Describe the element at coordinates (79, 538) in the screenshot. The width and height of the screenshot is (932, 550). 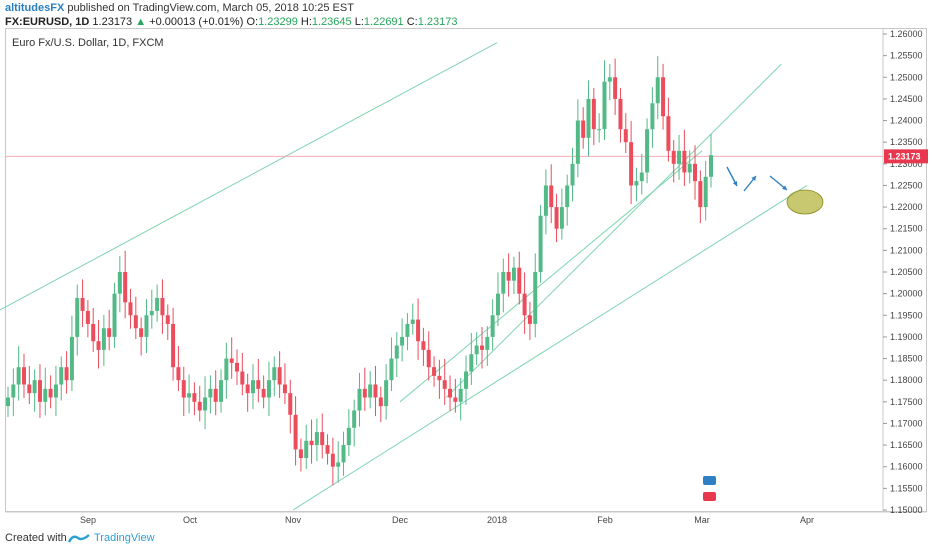
I see `tradingview-logo-icon` at that location.